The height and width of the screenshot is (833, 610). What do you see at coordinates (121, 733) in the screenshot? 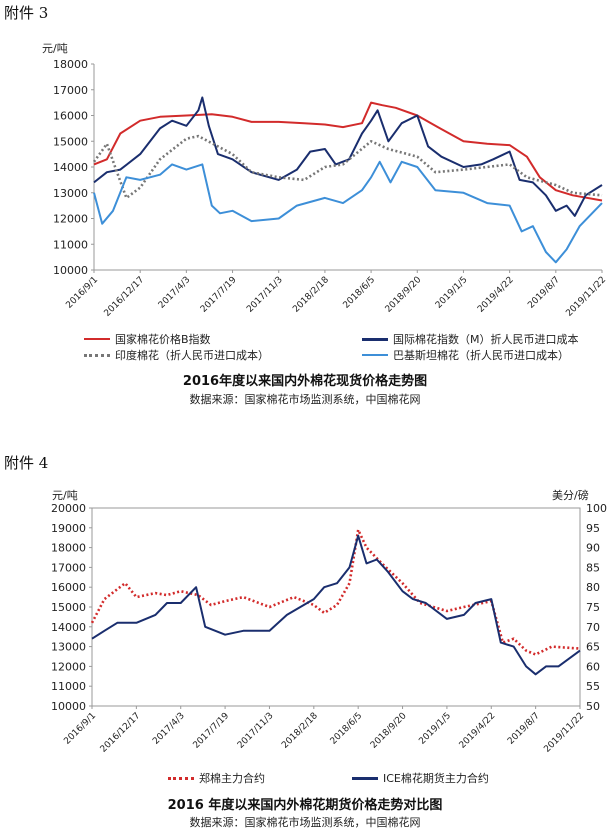
I see `x-tick-label: 2016/12/17` at bounding box center [121, 733].